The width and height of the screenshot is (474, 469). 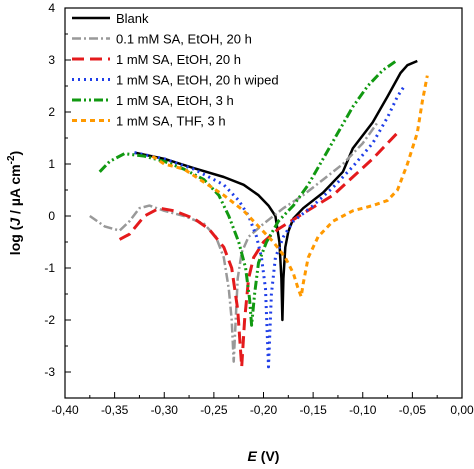 I want to click on y-axis-unit: / µA cm, so click(x=15, y=190).